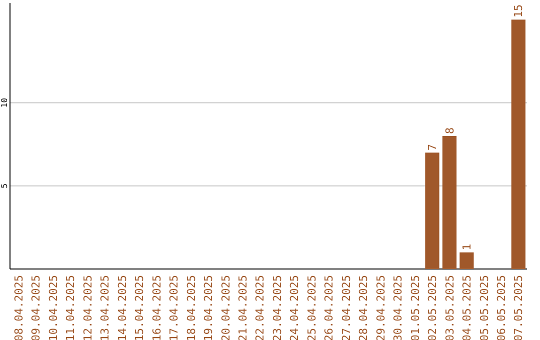 This screenshot has width=540, height=340. I want to click on x-tick-label: 21.04.2025, so click(243, 307).